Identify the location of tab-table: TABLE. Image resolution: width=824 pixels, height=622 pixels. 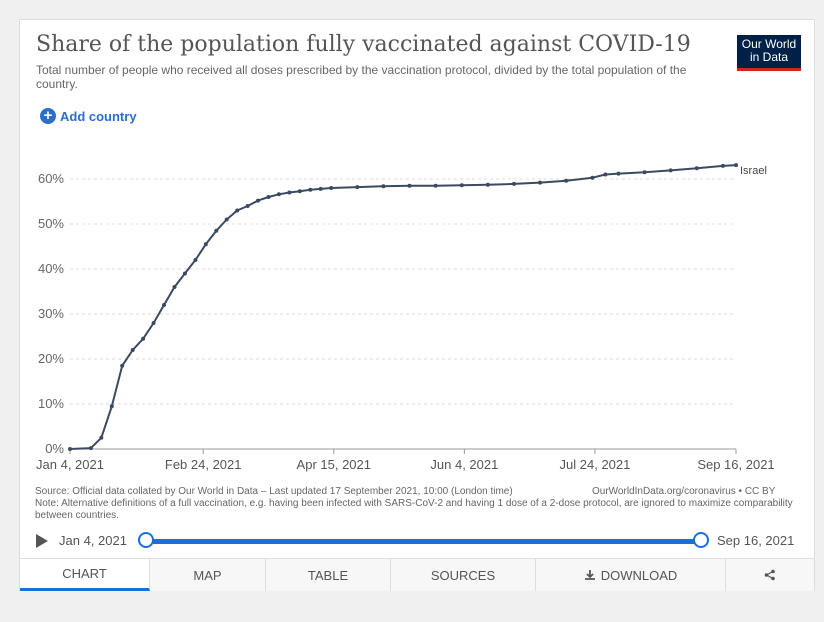
(328, 575).